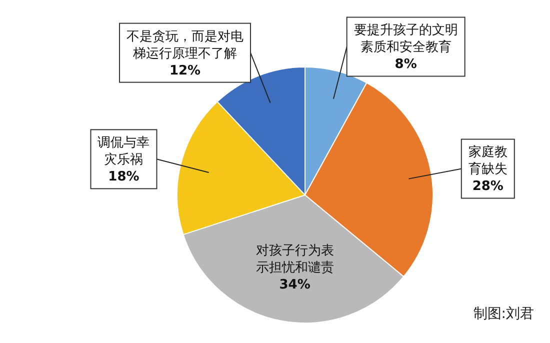  Describe the element at coordinates (503, 314) in the screenshot. I see `text: 制图:刘君` at that location.